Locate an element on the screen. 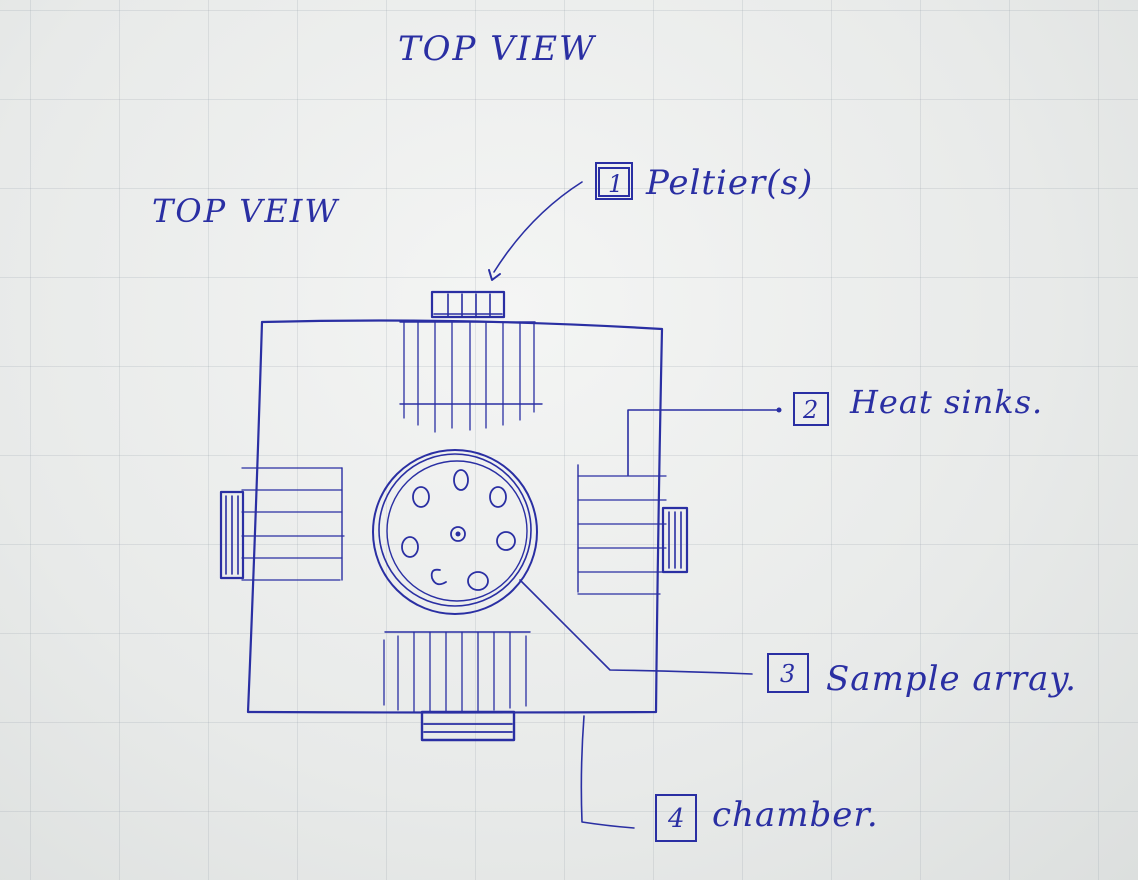 This screenshot has height=880, width=1138. heat-sink-top is located at coordinates (471, 377).